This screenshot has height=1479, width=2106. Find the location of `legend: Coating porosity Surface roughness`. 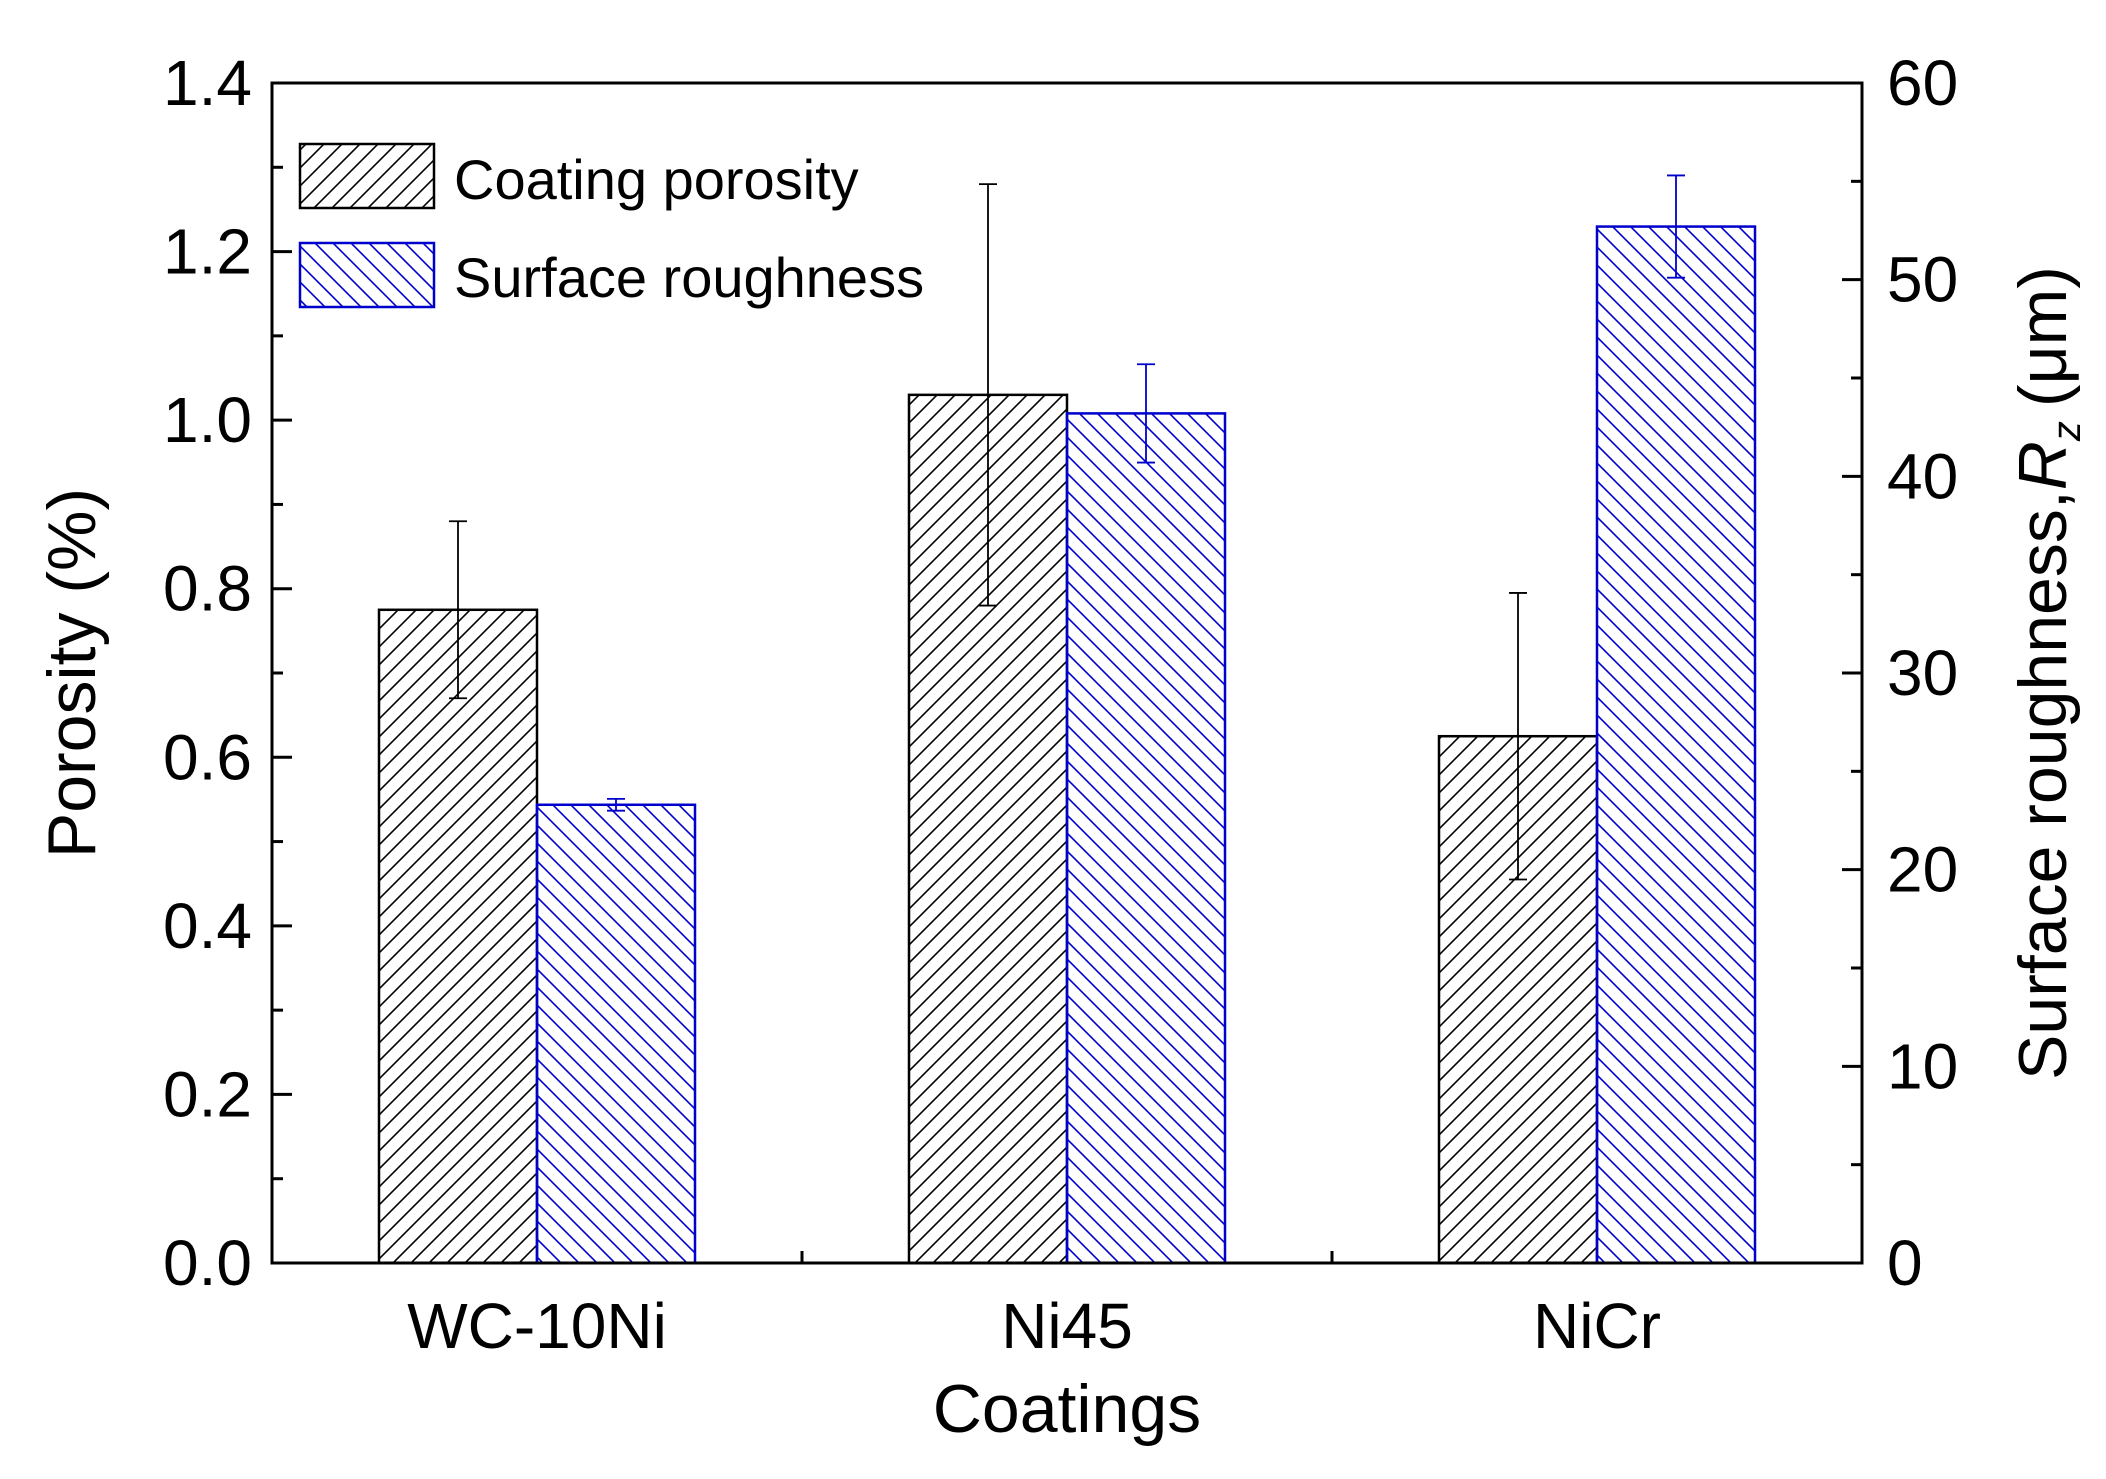

legend: Coating porosity Surface roughness is located at coordinates (611, 225).